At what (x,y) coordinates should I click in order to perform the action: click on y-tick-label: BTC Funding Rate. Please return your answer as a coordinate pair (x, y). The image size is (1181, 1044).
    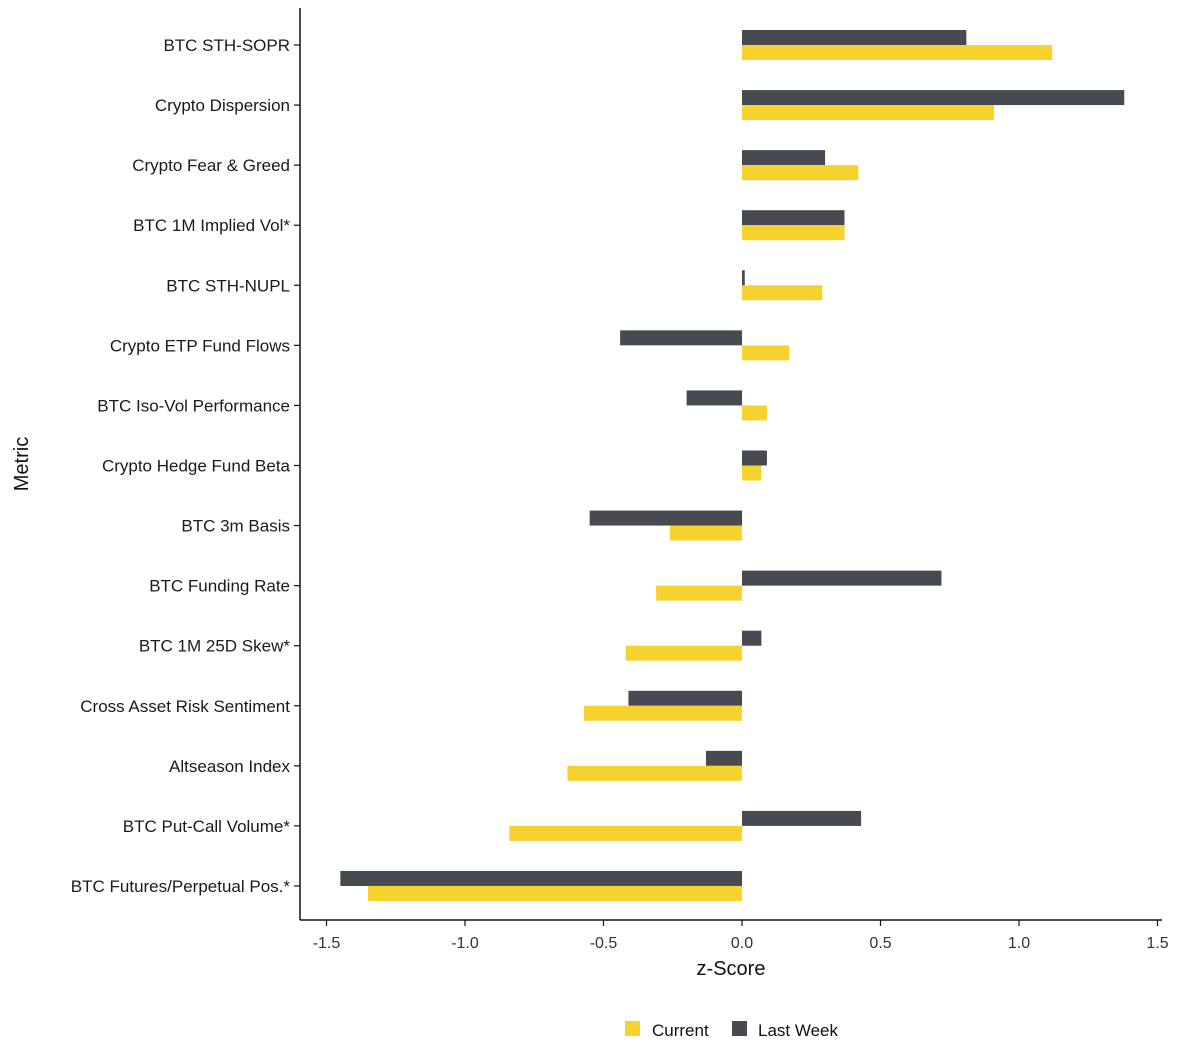
    Looking at the image, I should click on (219, 586).